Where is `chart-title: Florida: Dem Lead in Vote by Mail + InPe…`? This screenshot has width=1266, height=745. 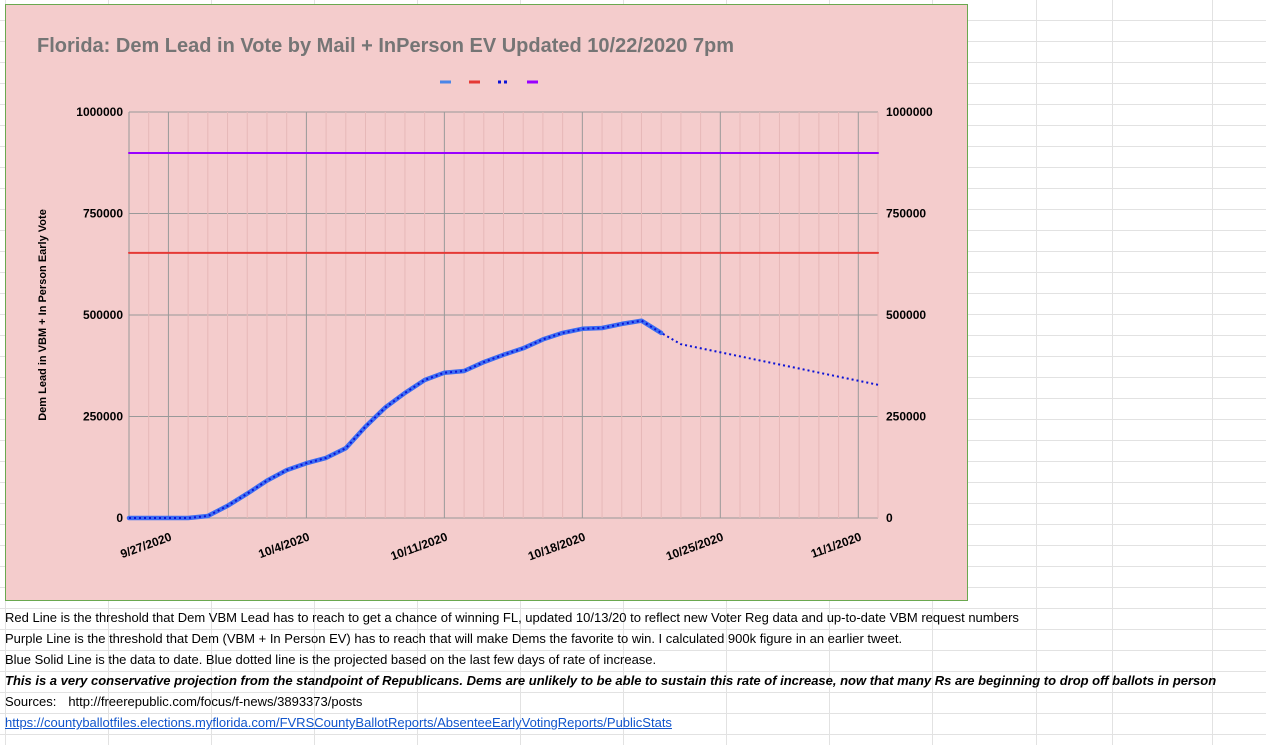
chart-title: Florida: Dem Lead in Vote by Mail + InPe… is located at coordinates (386, 46).